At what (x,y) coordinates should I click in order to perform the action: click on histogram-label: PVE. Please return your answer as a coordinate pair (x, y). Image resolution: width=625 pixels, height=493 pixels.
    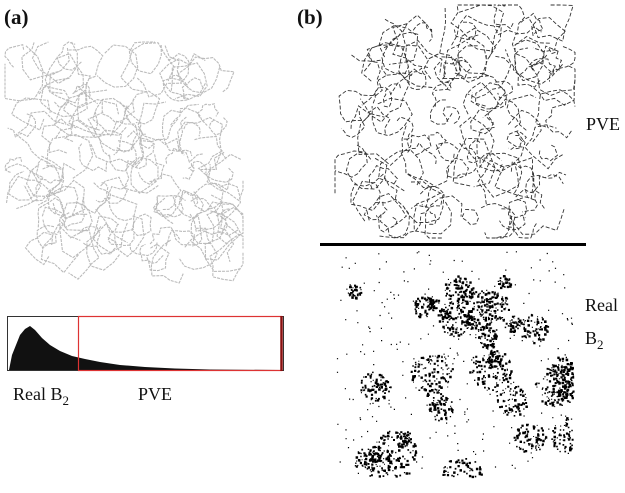
    Looking at the image, I should click on (155, 394).